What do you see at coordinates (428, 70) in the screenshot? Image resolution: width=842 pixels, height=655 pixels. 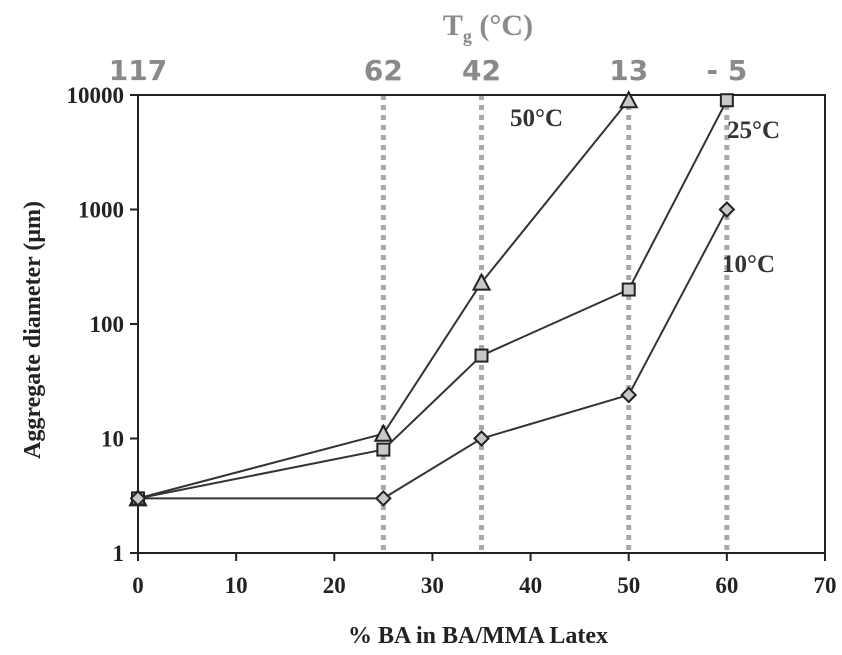 I see `top-axis: 117 62 42 13 - 5` at bounding box center [428, 70].